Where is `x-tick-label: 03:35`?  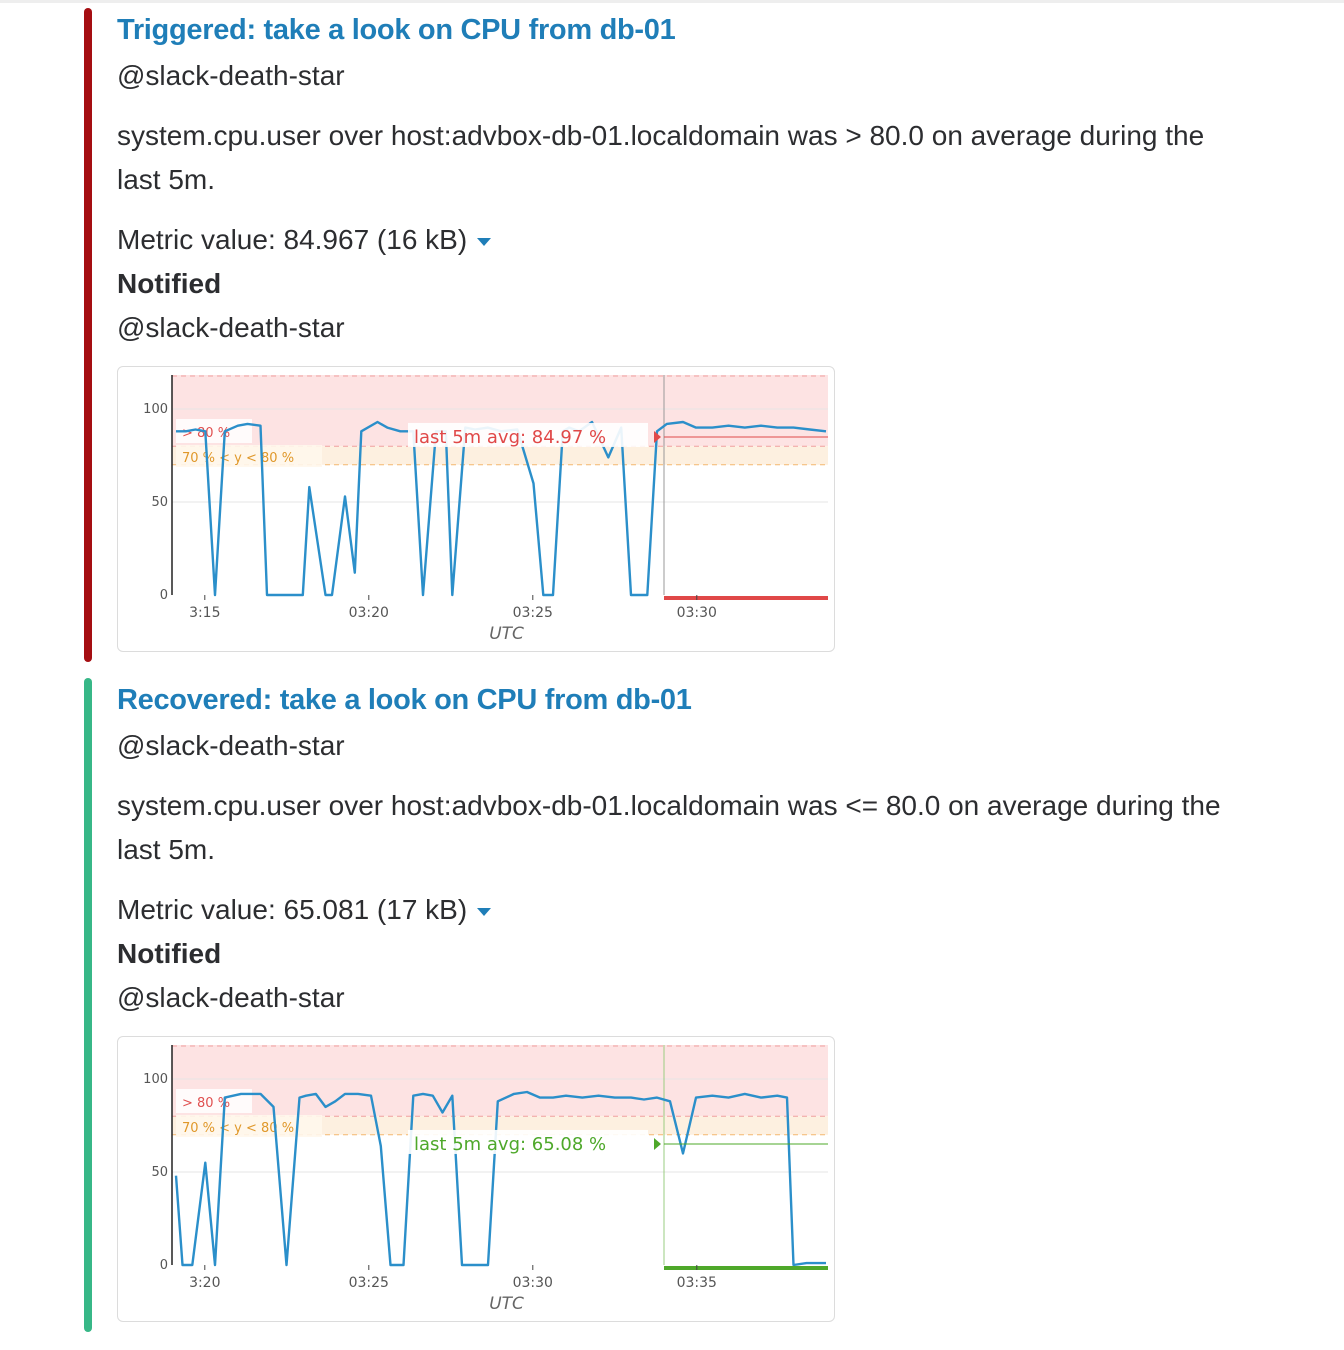
x-tick-label: 03:35 is located at coordinates (697, 1283).